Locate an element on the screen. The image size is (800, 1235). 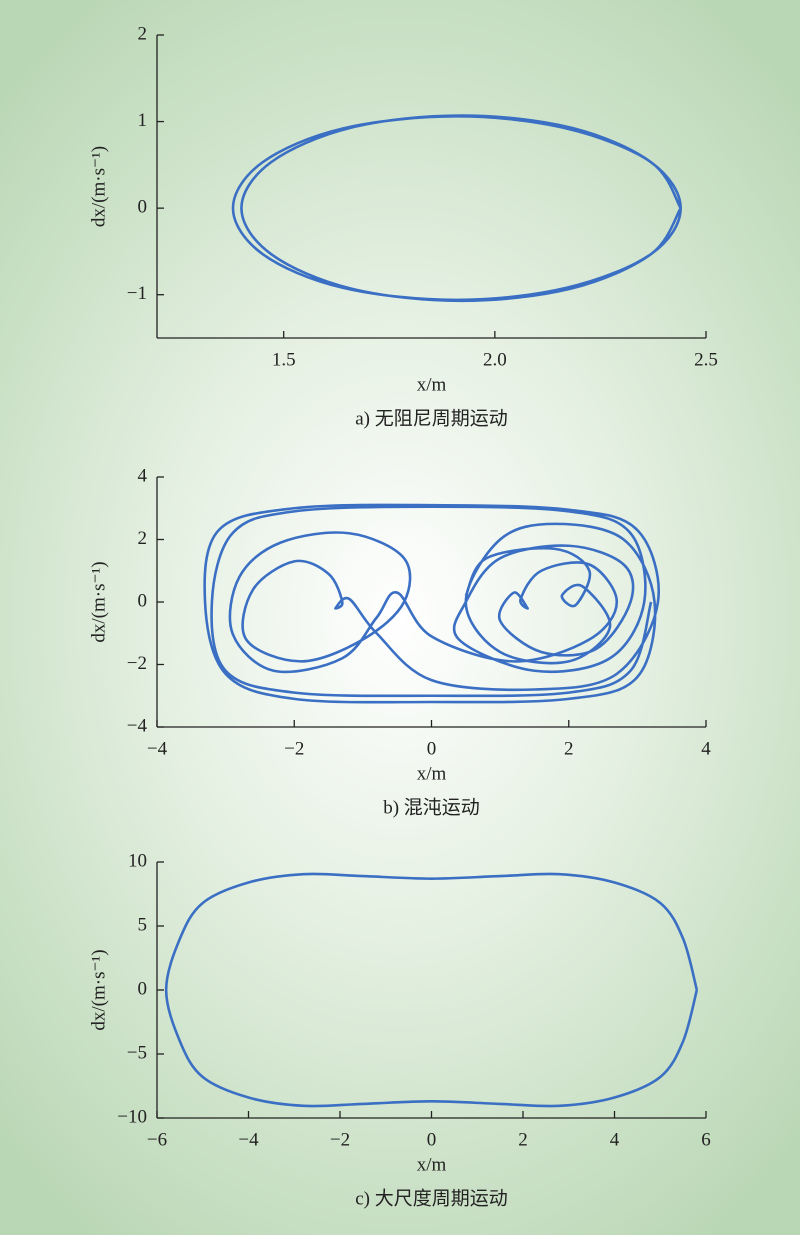
x-tick-label: 2.5 is located at coordinates (706, 359).